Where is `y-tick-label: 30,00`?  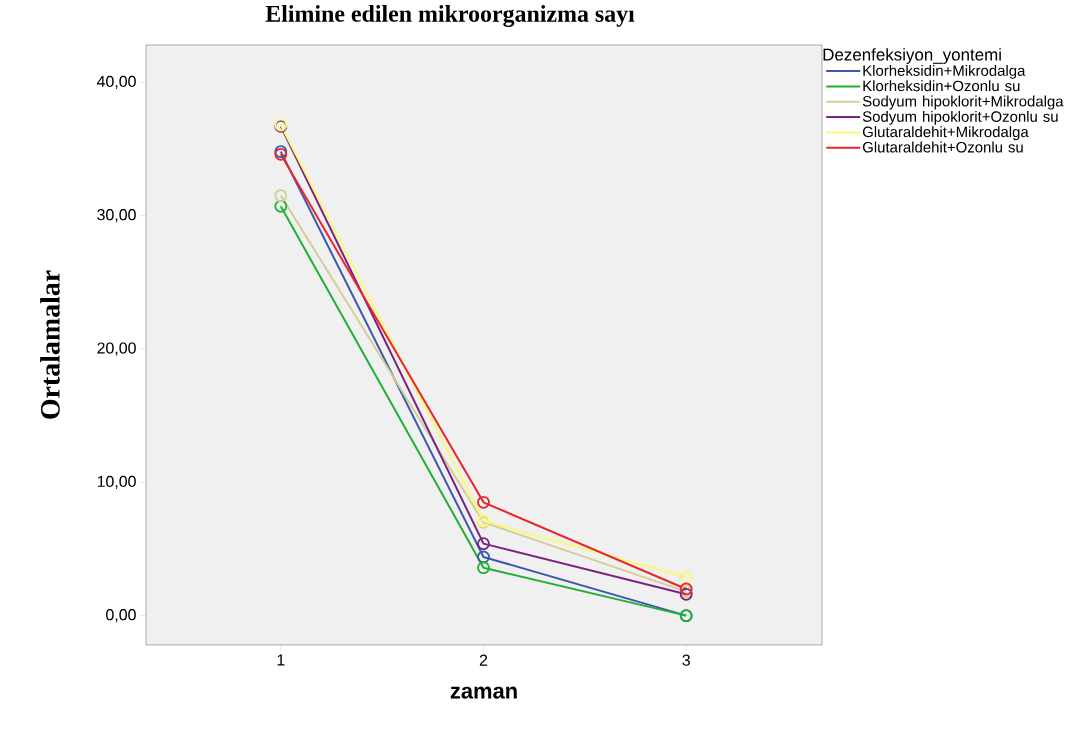 y-tick-label: 30,00 is located at coordinates (116, 216).